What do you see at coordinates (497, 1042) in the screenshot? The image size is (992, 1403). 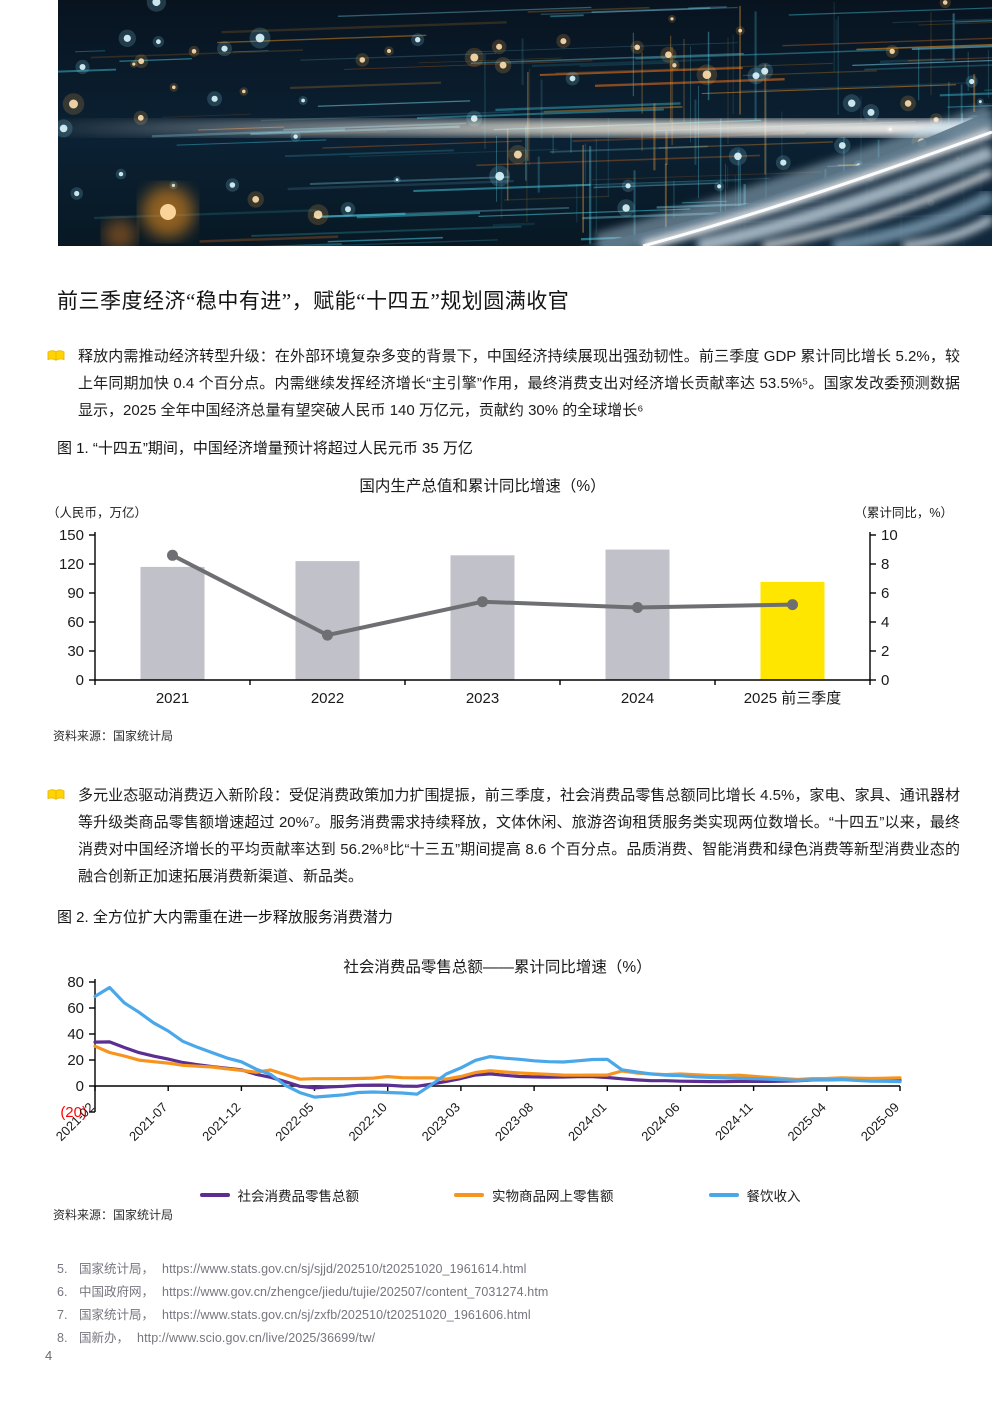 I see `series-line-餐饮收入` at bounding box center [497, 1042].